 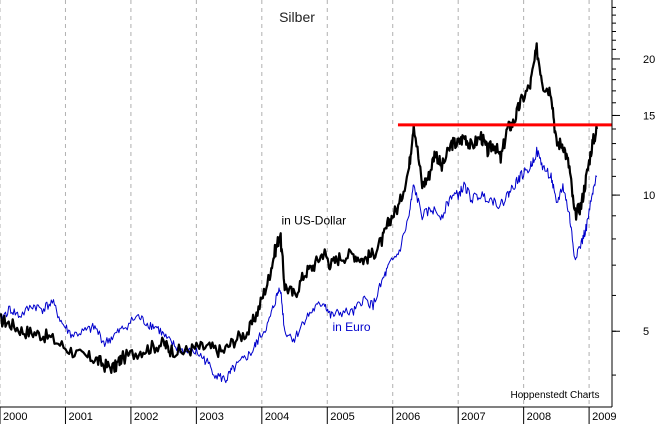 I want to click on x-axis: 2000 2001 2002 2003 2004 2005 2006 2007 2008 2009, so click(x=308, y=415).